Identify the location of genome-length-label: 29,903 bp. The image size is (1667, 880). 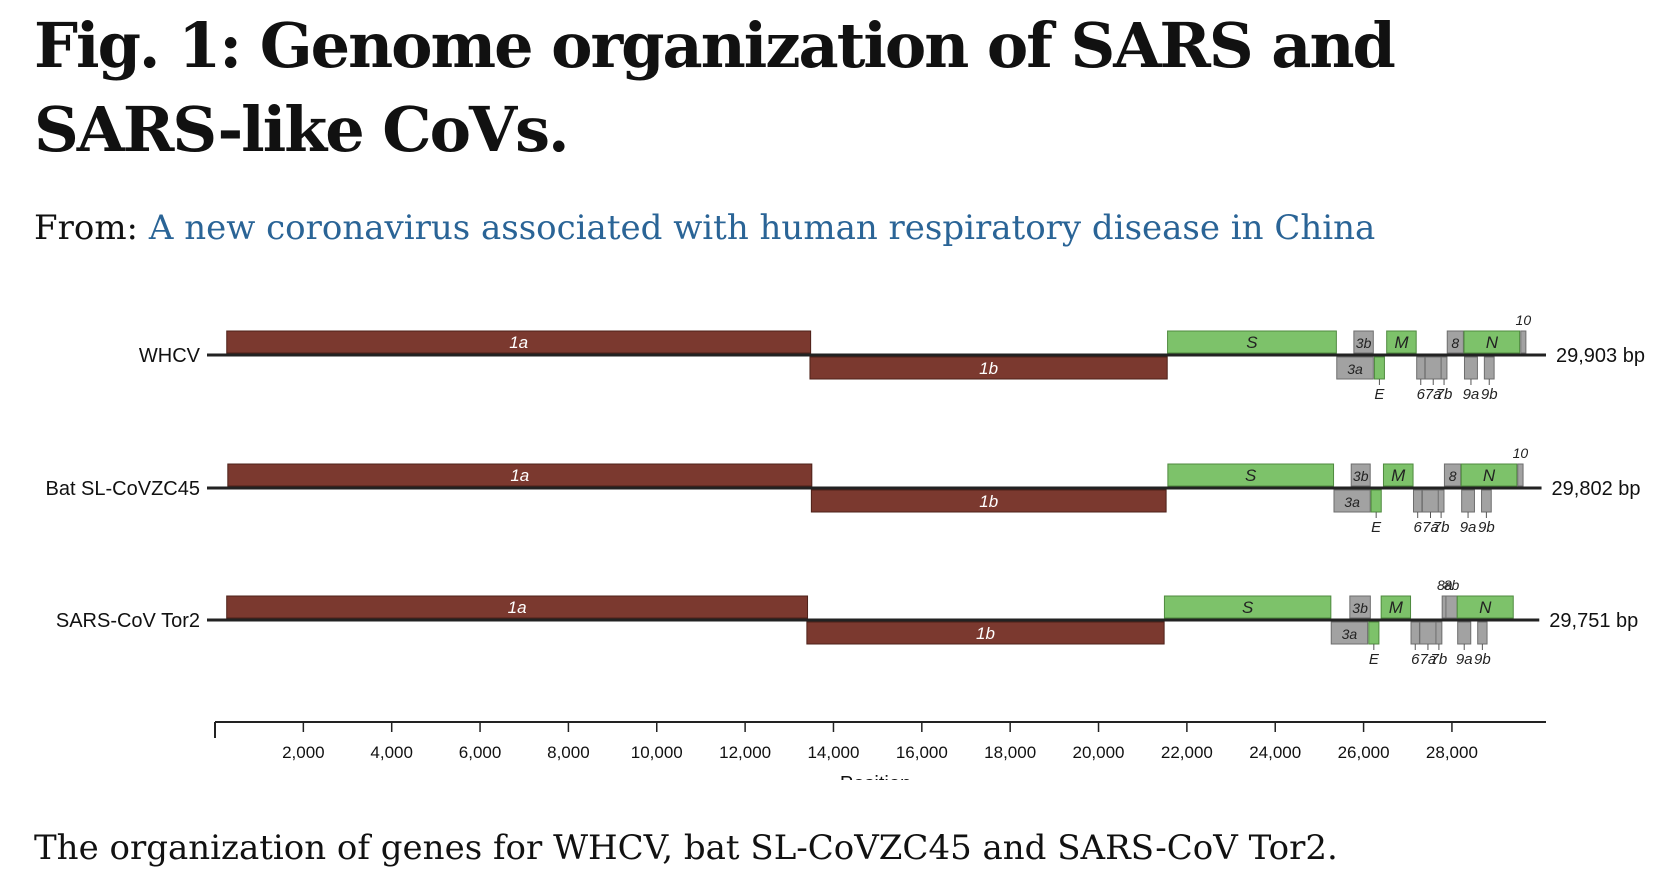
(1600, 356).